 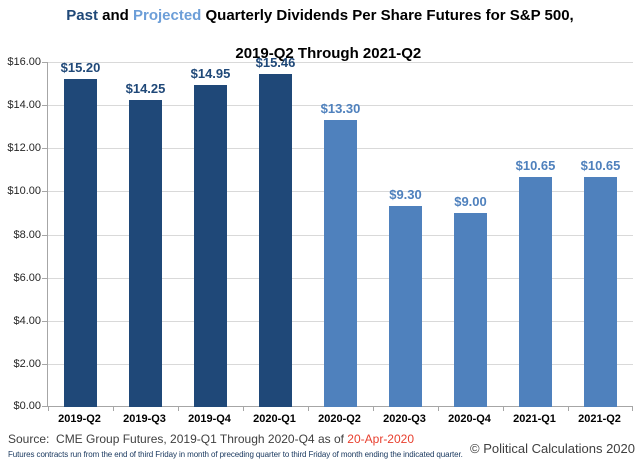 What do you see at coordinates (381, 439) in the screenshot?
I see `source-date: 20-Apr-2020` at bounding box center [381, 439].